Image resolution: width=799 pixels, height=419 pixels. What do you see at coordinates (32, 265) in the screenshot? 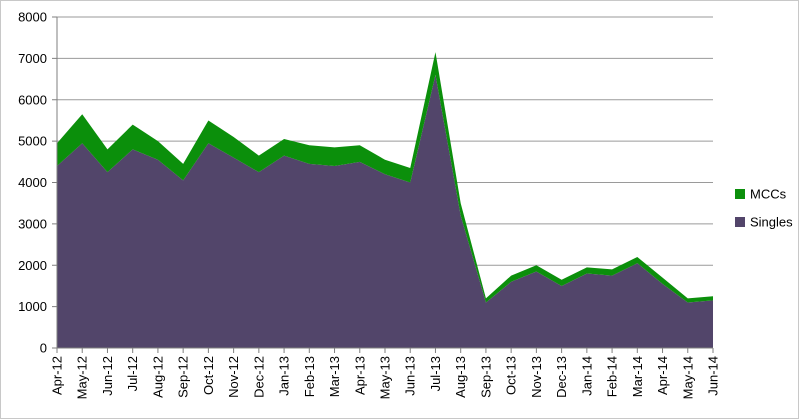
I see `y-tick-label: 2000` at bounding box center [32, 265].